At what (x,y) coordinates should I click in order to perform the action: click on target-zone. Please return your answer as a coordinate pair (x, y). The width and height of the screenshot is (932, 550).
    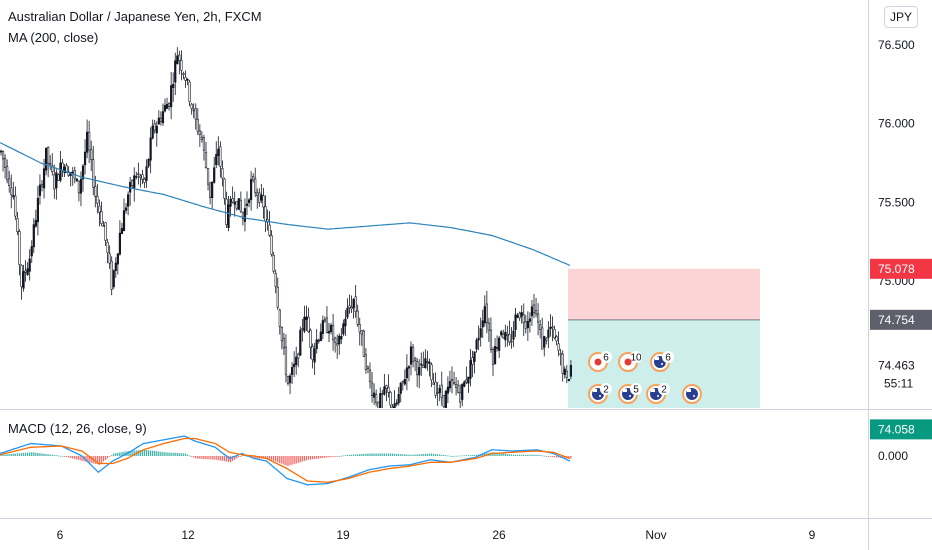
    Looking at the image, I should click on (664, 374).